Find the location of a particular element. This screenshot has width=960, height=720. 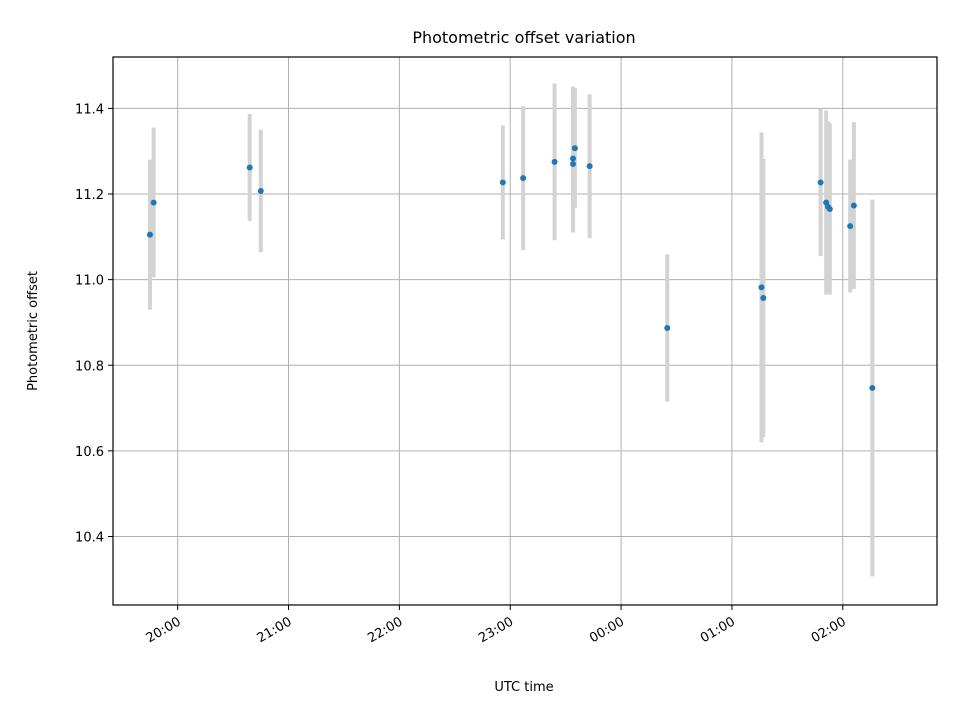

x-tick-label: 20:00 is located at coordinates (164, 630).